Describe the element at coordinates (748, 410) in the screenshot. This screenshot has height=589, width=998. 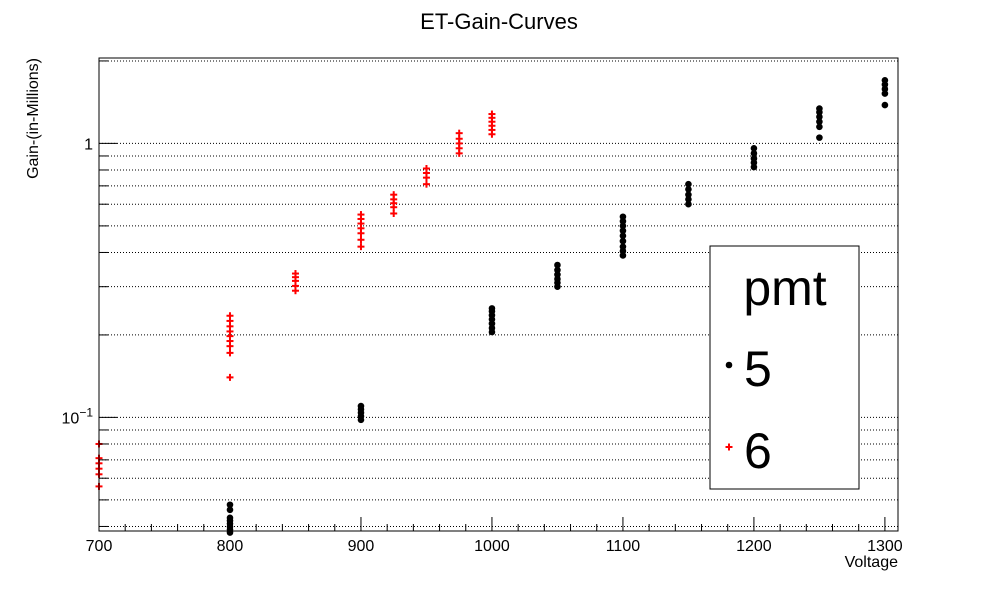
I see `legend-entries: 56` at that location.